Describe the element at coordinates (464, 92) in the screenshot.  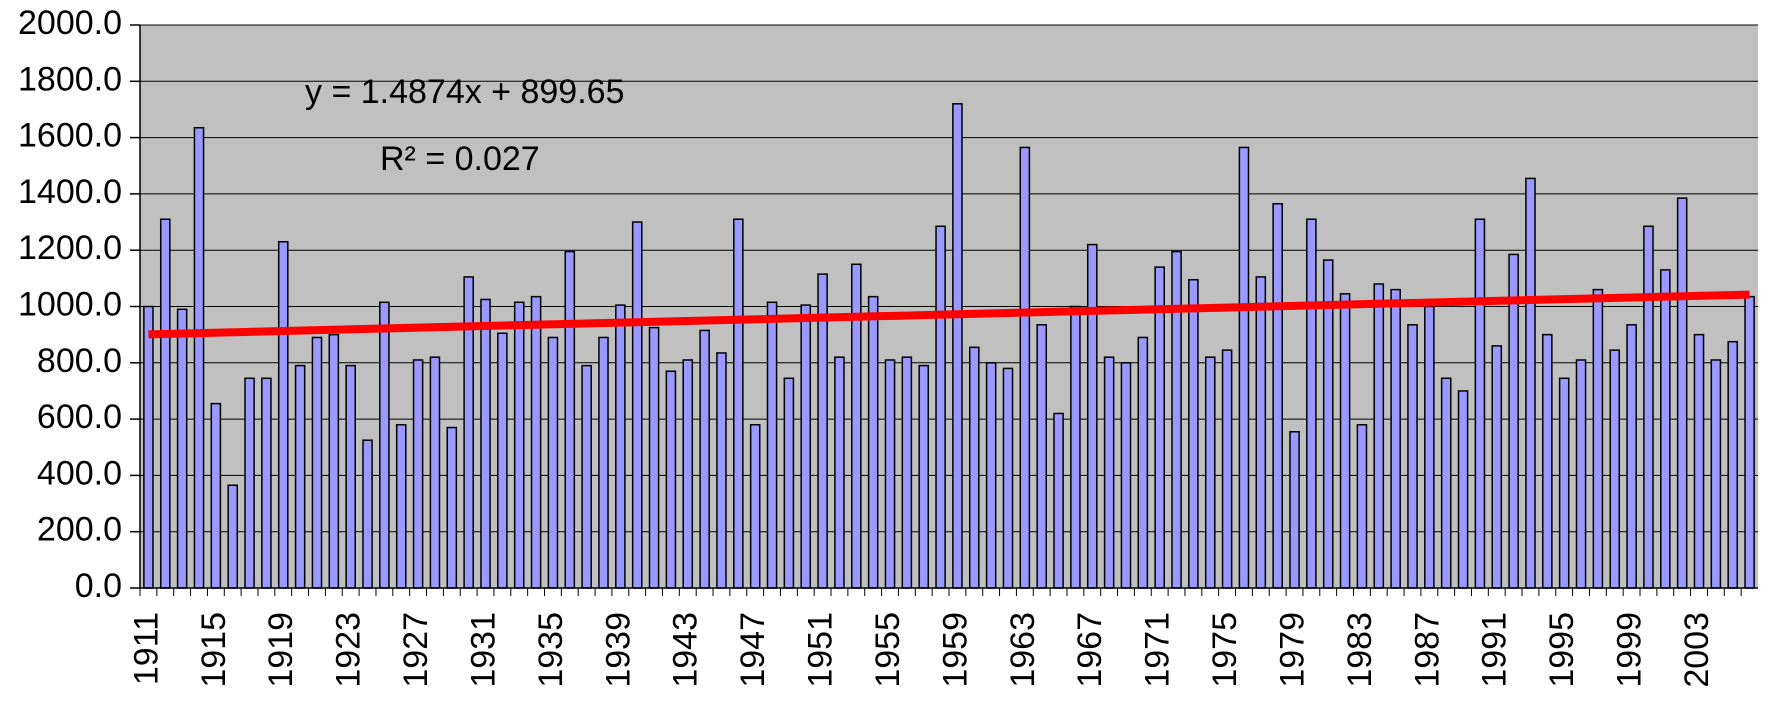
I see `trend-equation: y = 1.4874x + 899.65` at that location.